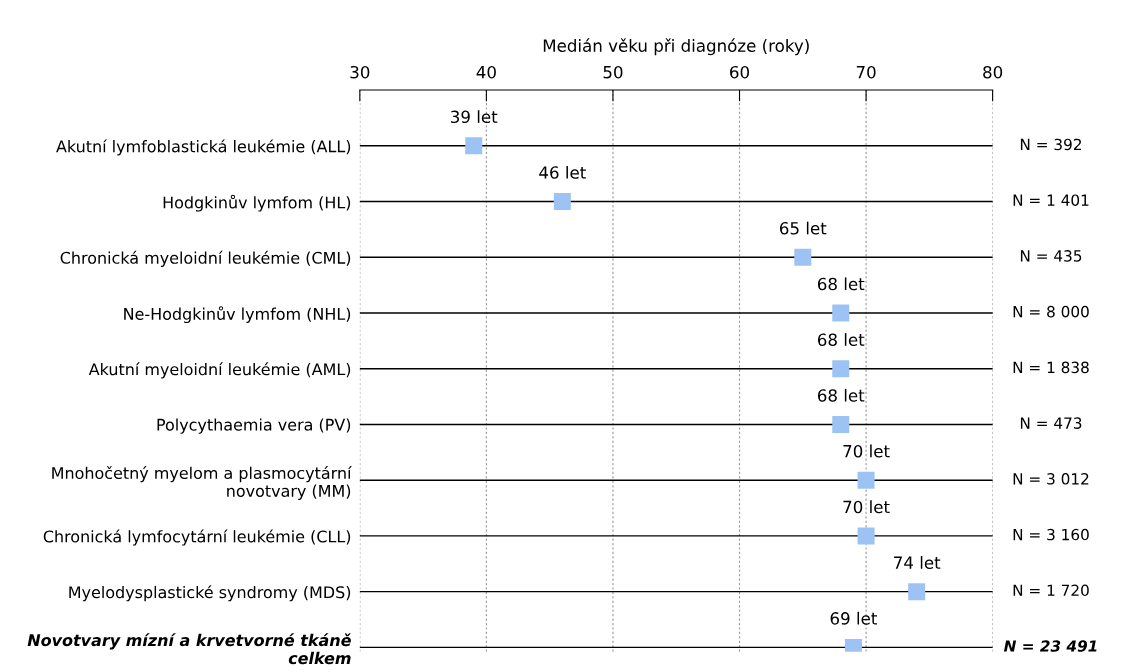 This screenshot has width=1128, height=672. I want to click on text: N = 23 491, so click(1050, 646).